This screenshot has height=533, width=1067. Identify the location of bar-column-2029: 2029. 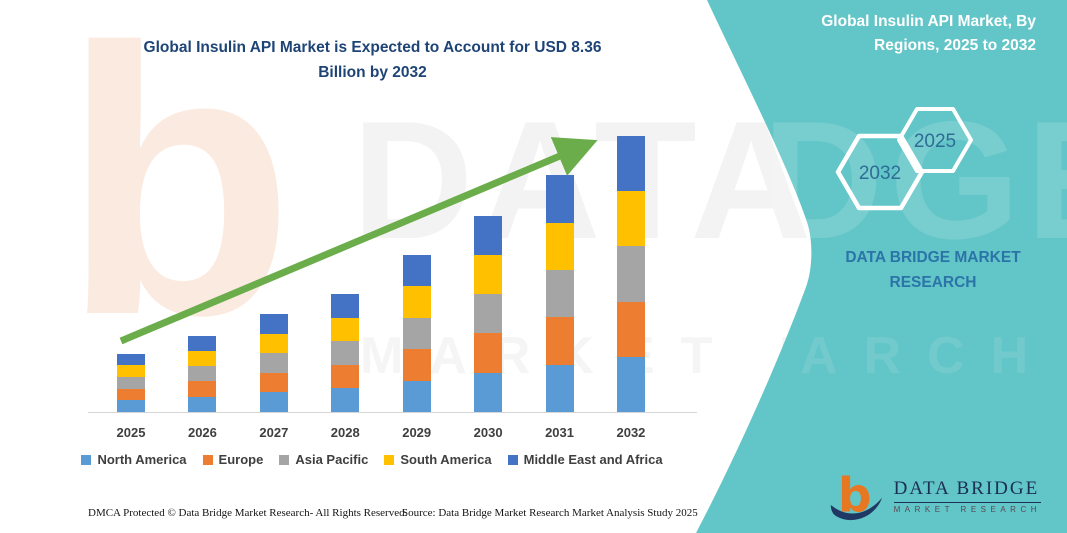
(416, 347).